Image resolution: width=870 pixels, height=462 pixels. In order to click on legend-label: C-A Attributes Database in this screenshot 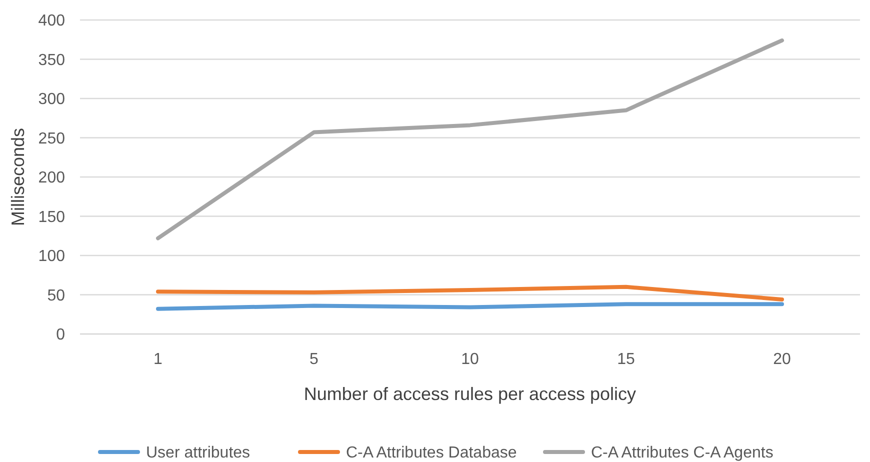, I will do `click(431, 453)`.